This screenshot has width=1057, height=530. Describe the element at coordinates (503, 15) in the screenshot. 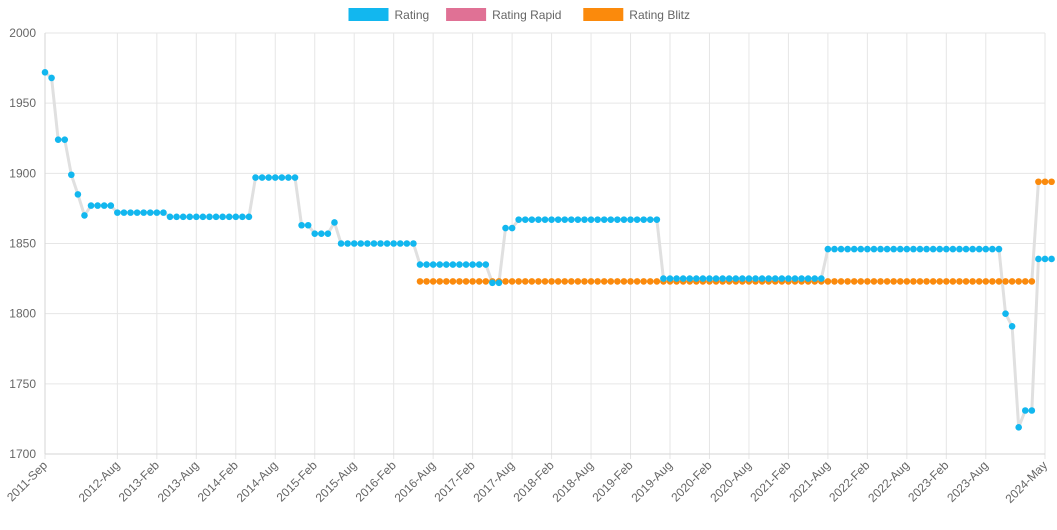

I see `legend-item: Rating Rapid` at that location.